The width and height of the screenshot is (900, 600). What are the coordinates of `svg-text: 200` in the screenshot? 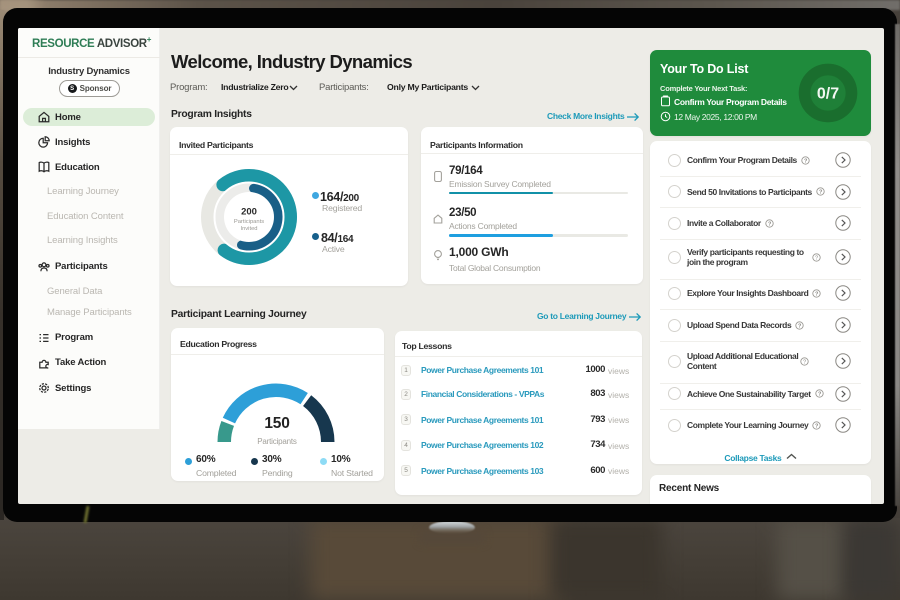 It's located at (249, 212).